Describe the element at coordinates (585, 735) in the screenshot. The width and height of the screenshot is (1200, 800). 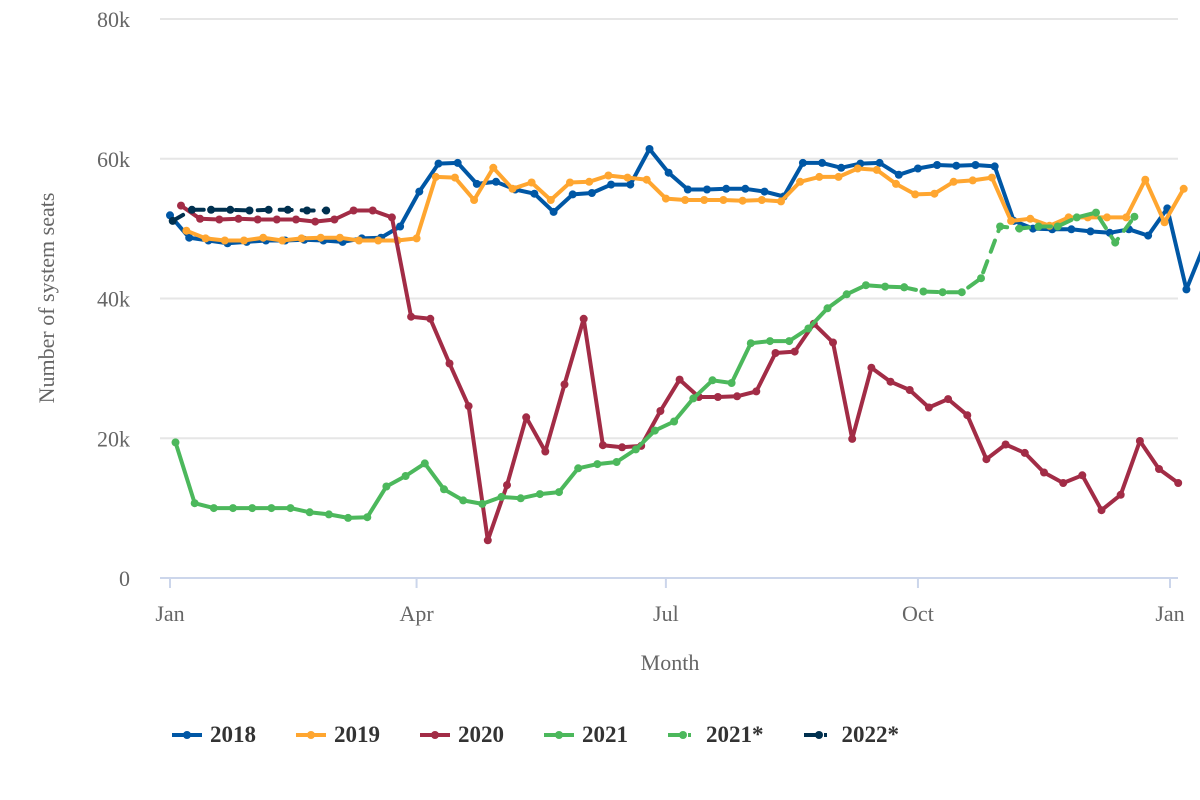
I see `legend-item-2021: 2021` at that location.